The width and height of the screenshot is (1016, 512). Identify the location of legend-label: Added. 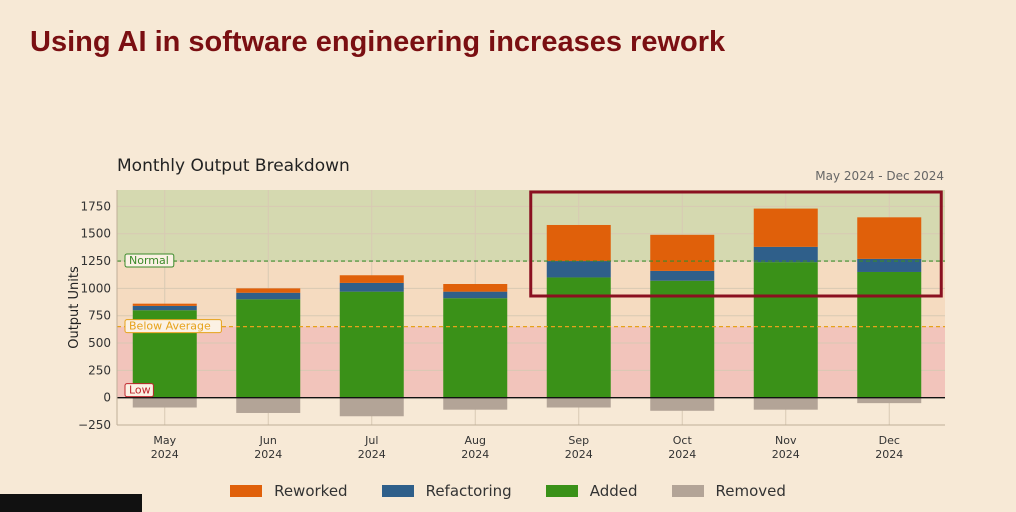
(613, 491).